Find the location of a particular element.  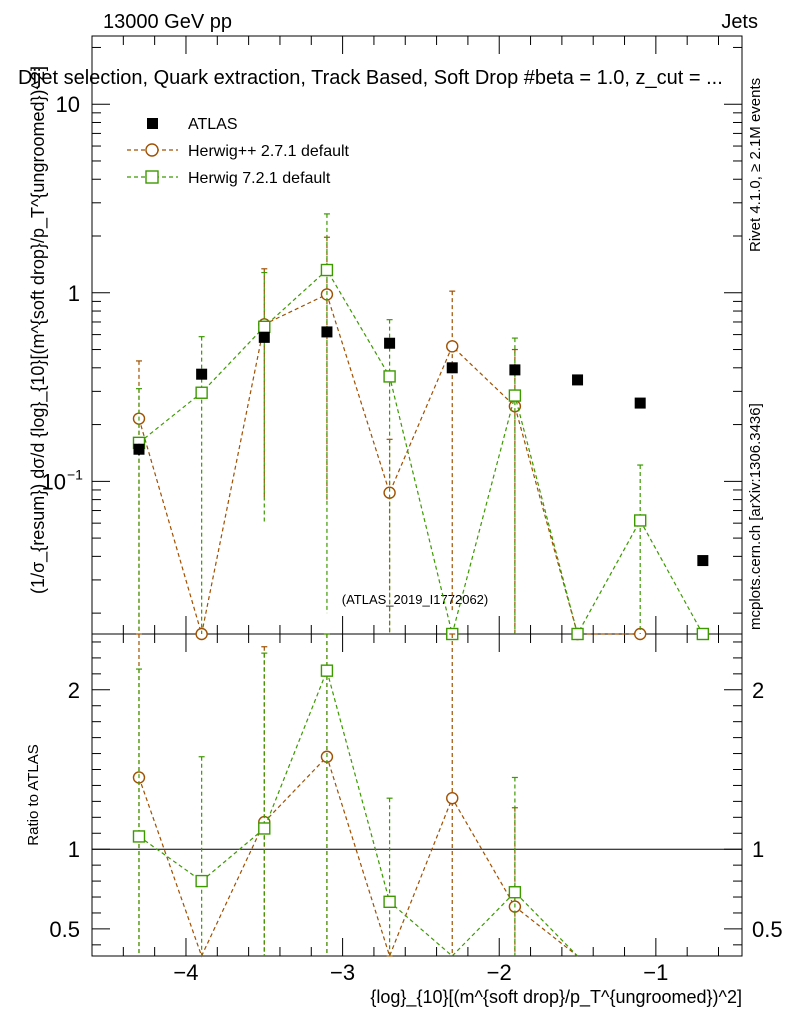

legend-marker-atlas is located at coordinates (152, 123).